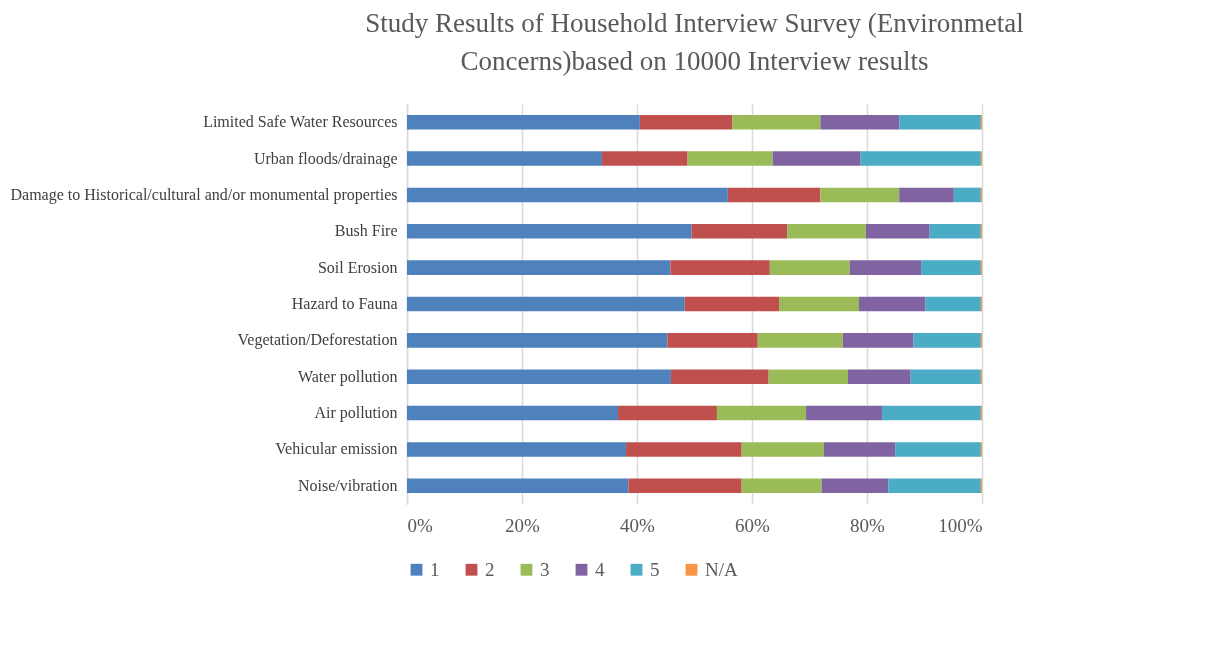 The image size is (1210, 648). Describe the element at coordinates (960, 525) in the screenshot. I see `x-tick-label: 100%` at that location.